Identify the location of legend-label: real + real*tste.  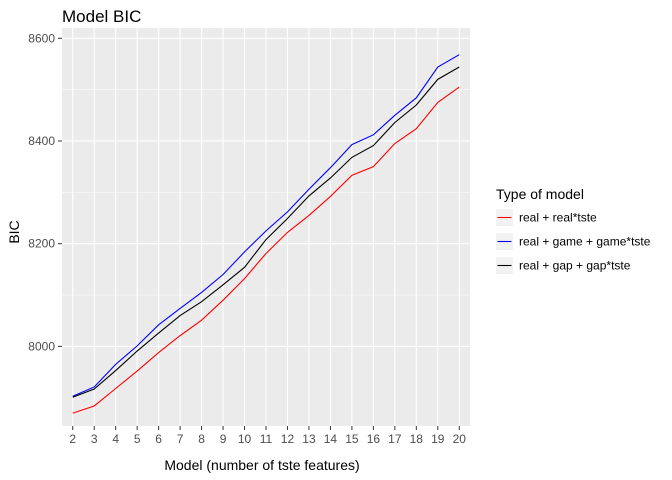
(558, 218).